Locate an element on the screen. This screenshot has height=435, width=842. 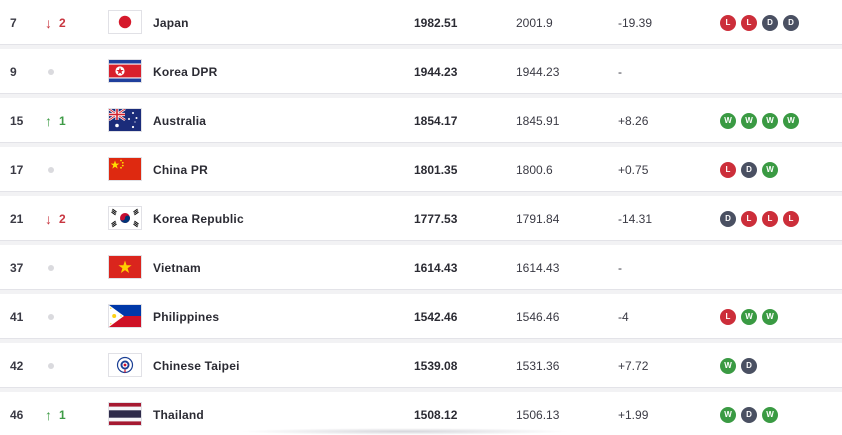
total-points: 1982.51 is located at coordinates (436, 22).